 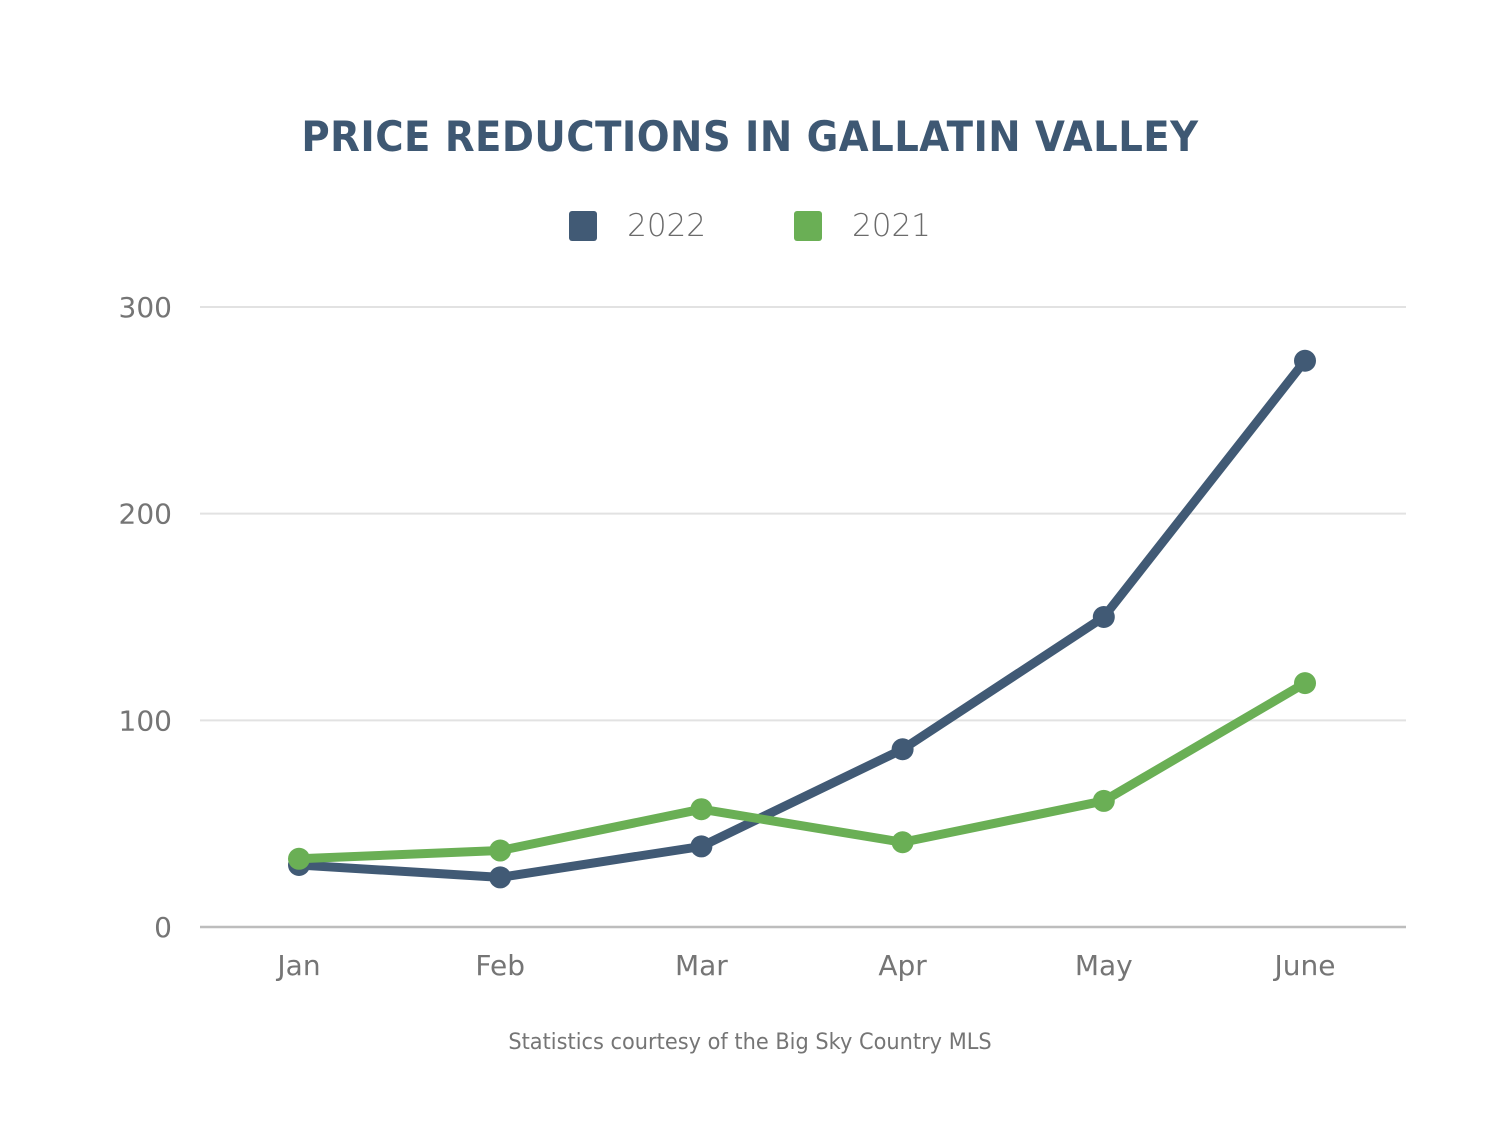 What do you see at coordinates (891, 226) in the screenshot?
I see `legend-label-2021: 2021` at bounding box center [891, 226].